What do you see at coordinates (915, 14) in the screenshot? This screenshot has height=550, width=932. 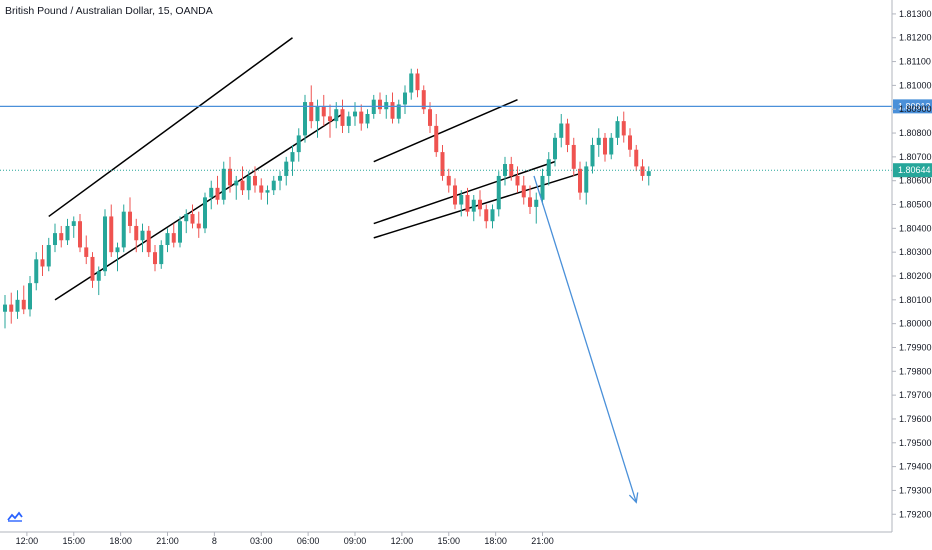 I see `y-tick-label: 1.81300` at bounding box center [915, 14].